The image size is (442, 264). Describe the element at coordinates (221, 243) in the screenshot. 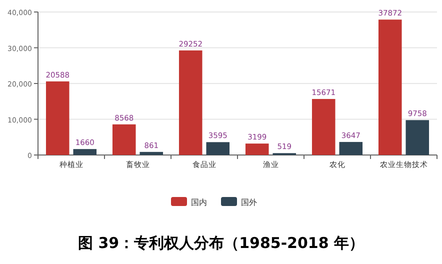

I see `text: 图 39：专利权人分布（1985-2018 年）` at that location.